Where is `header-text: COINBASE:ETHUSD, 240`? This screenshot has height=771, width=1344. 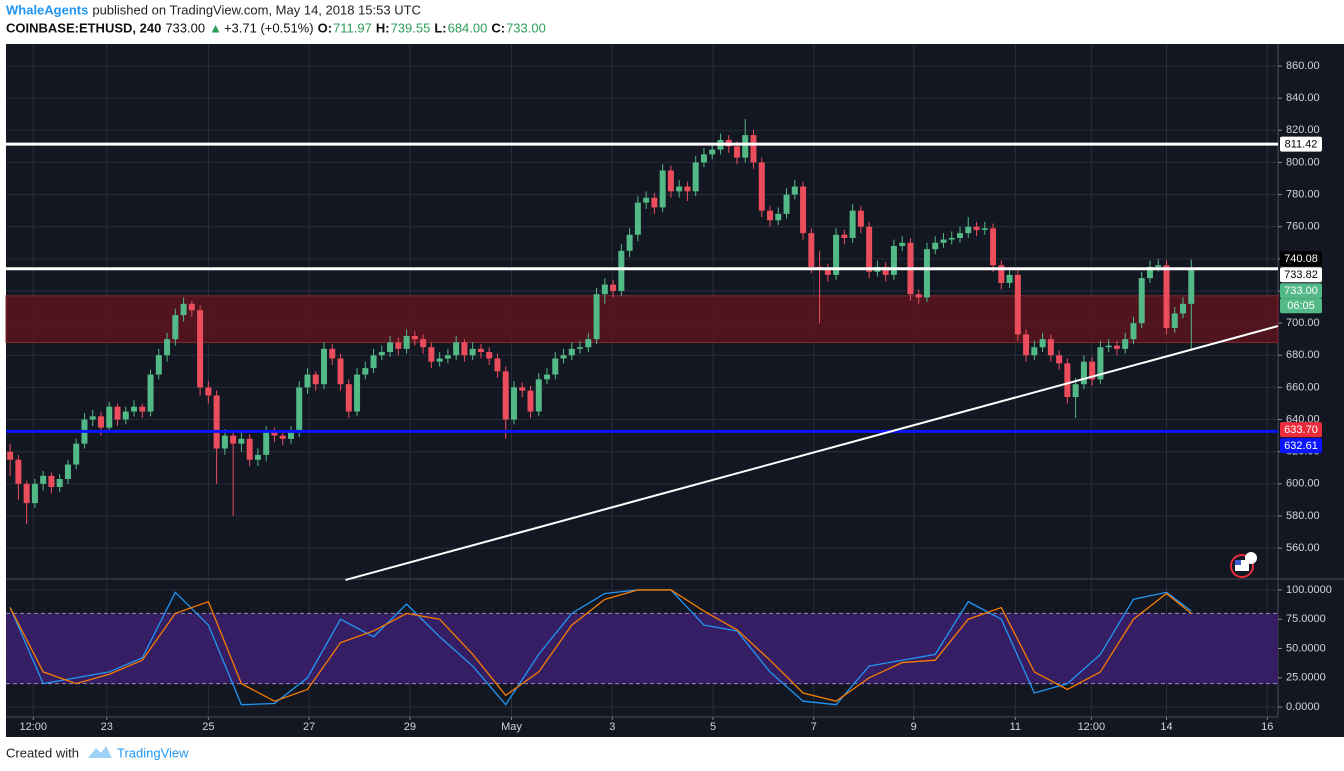 header-text: COINBASE:ETHUSD, 240 is located at coordinates (83, 27).